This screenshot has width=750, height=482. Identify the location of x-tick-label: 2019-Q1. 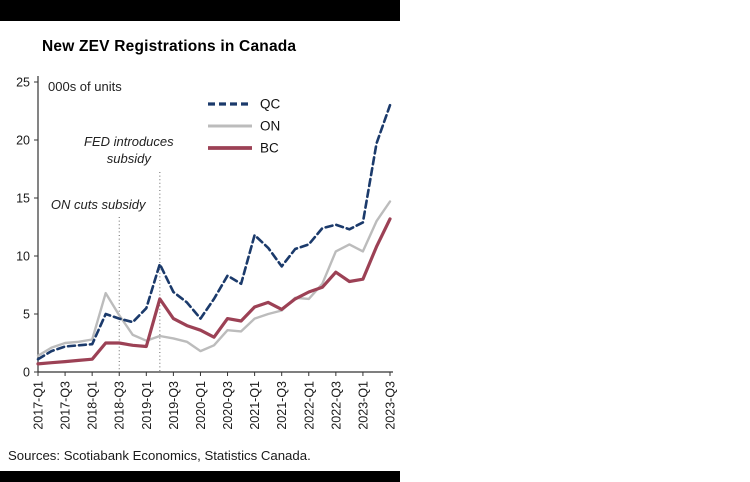
(147, 405).